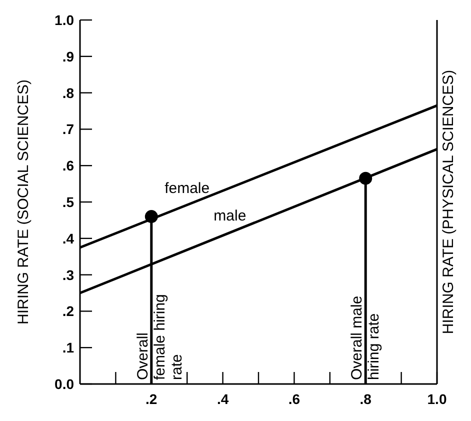 This screenshot has height=421, width=471. What do you see at coordinates (68, 92) in the screenshot?
I see `y-tick-label: .8` at bounding box center [68, 92].